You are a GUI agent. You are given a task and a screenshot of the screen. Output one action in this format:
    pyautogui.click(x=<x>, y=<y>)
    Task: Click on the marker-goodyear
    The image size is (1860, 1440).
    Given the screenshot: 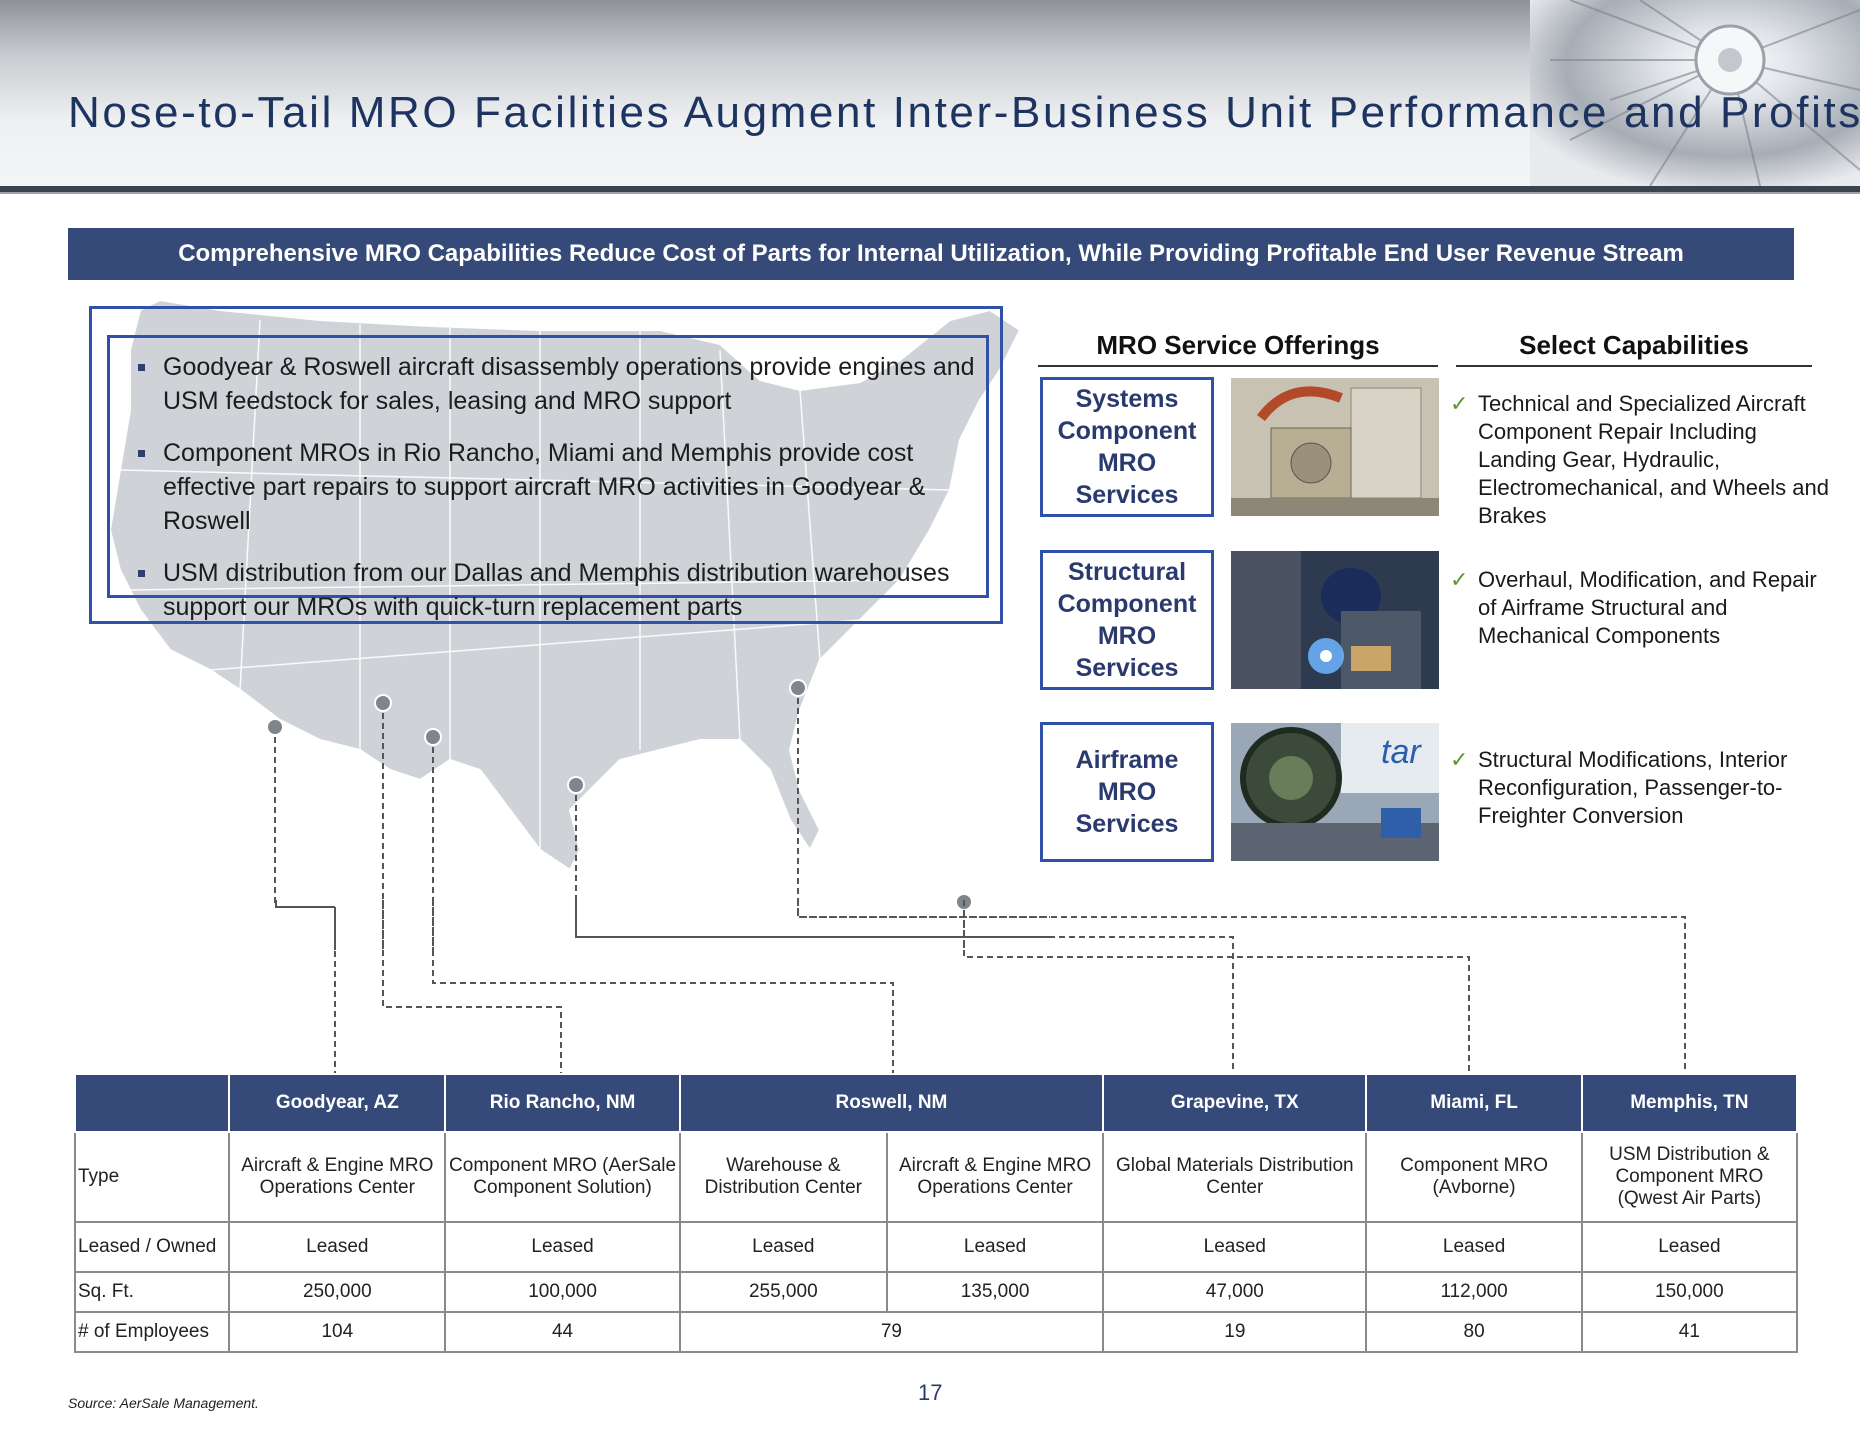 What is the action you would take?
    pyautogui.click(x=275, y=727)
    